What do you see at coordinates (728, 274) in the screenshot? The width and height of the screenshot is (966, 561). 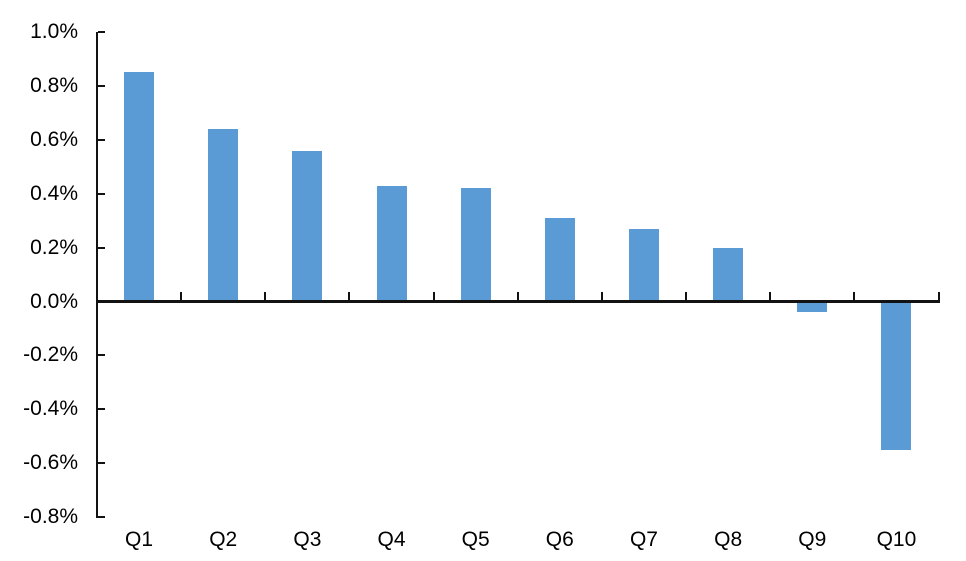 I see `bar-q8` at bounding box center [728, 274].